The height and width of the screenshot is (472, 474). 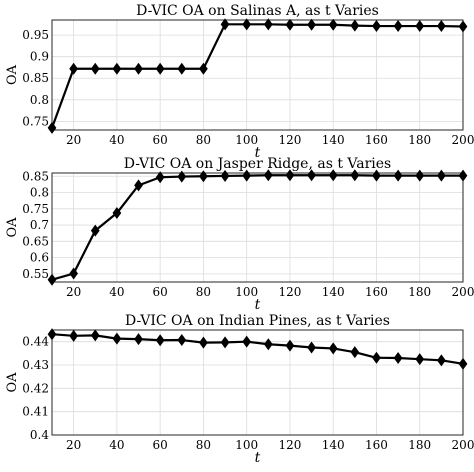 I want to click on jasper-ridge-xtick-label: 200, so click(x=463, y=292).